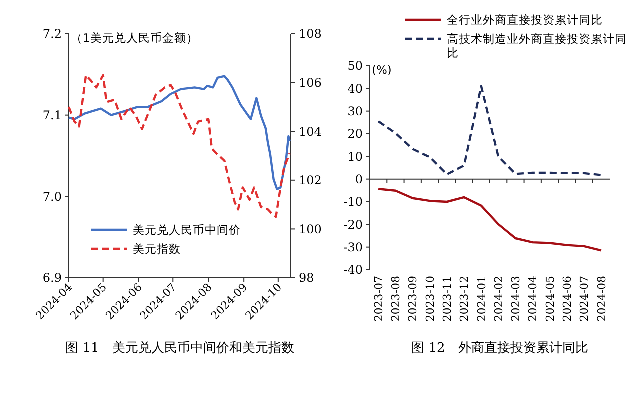 Image resolution: width=640 pixels, height=398 pixels. I want to click on y2-tick-label: 98, so click(306, 278).